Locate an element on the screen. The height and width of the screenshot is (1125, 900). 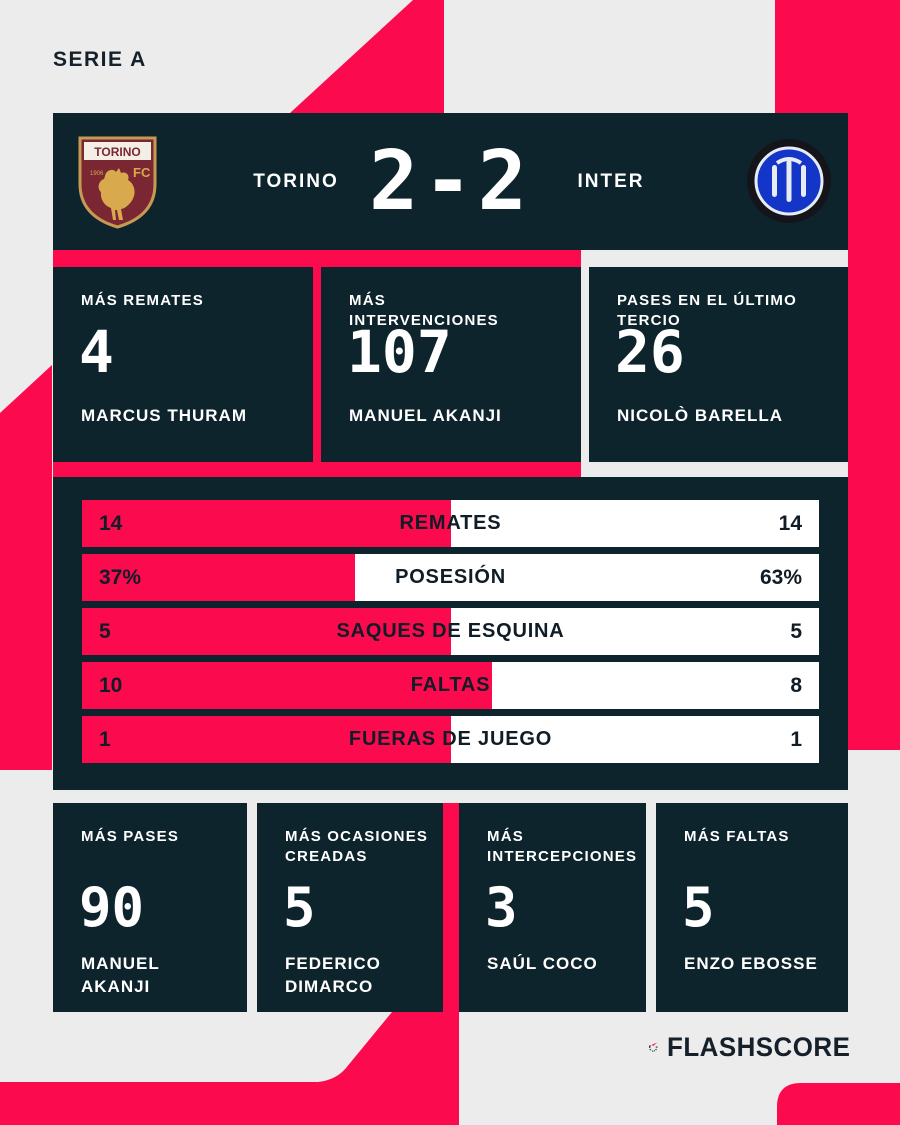
away-value: 14 is located at coordinates (790, 523).